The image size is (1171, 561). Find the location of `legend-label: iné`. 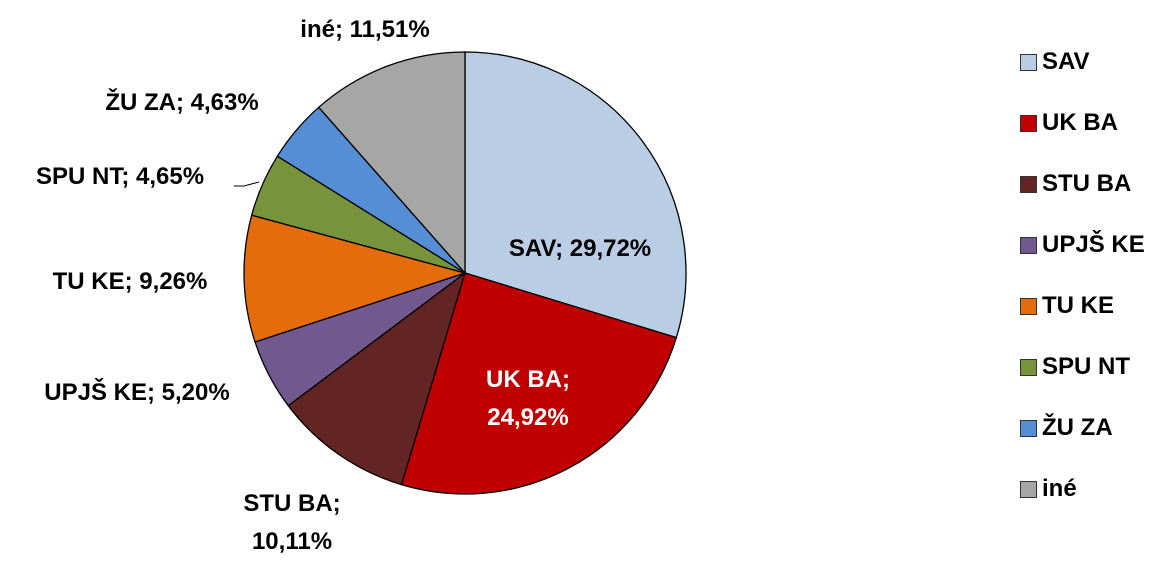

legend-label: iné is located at coordinates (1059, 488).